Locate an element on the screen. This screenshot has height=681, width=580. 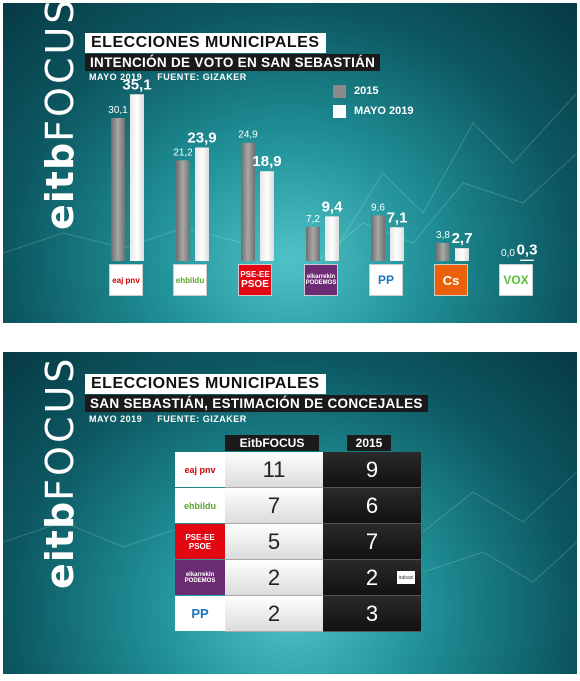
party-logo: elkarrekin PODEMOS is located at coordinates (200, 577).